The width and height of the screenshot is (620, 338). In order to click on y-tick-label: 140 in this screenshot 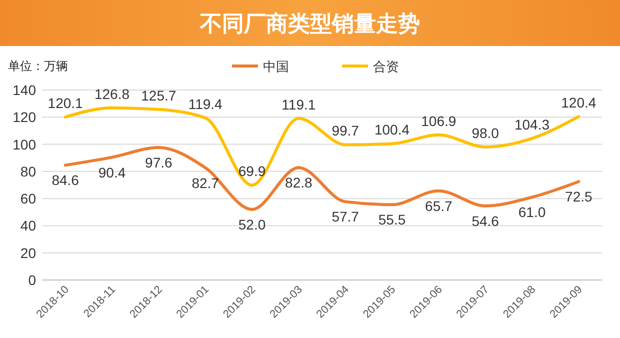, I will do `click(24, 90)`.